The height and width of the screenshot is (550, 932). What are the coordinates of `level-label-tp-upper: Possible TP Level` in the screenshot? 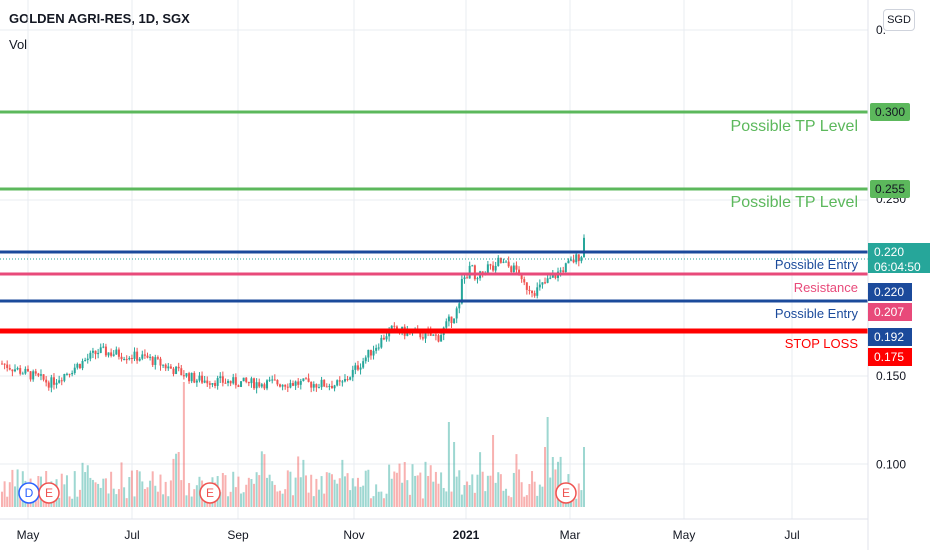 It's located at (794, 126).